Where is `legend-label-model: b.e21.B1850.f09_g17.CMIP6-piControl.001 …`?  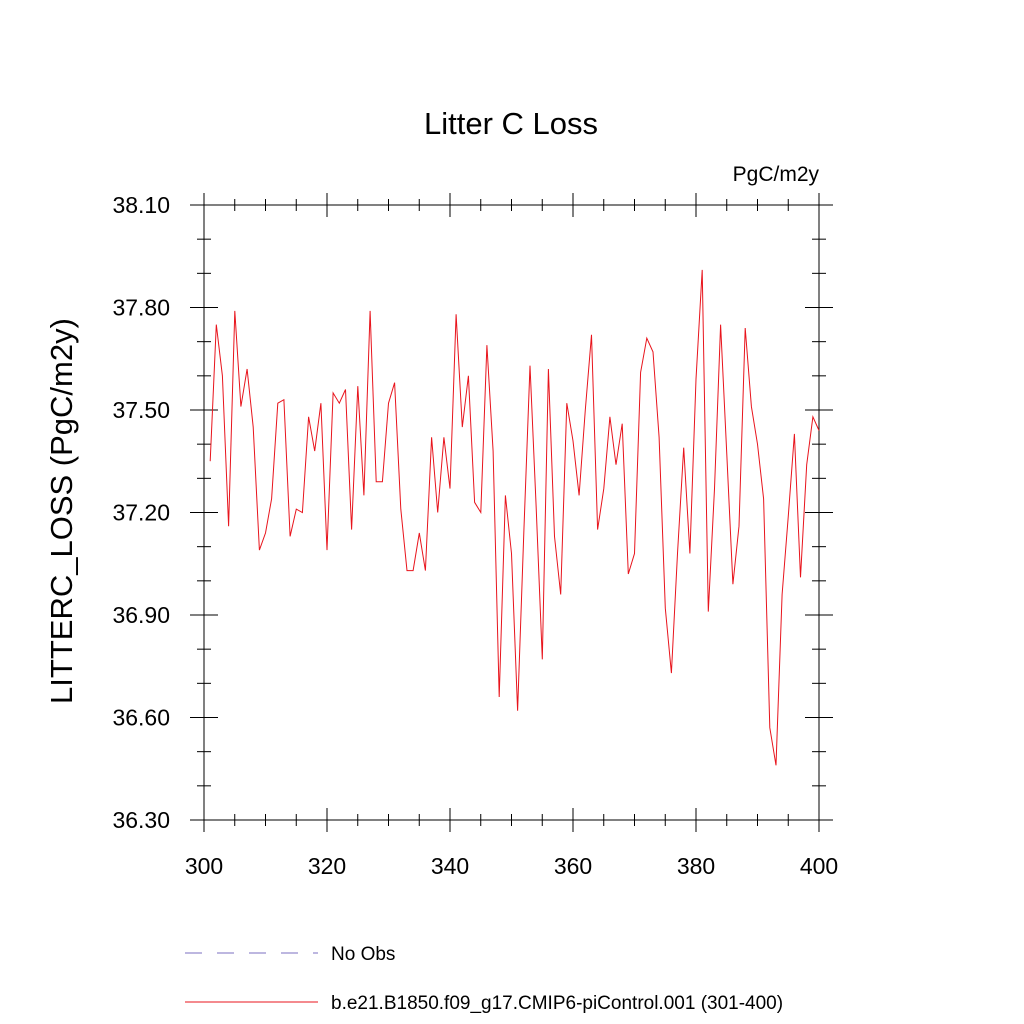 legend-label-model: b.e21.B1850.f09_g17.CMIP6-piControl.001 … is located at coordinates (557, 1003).